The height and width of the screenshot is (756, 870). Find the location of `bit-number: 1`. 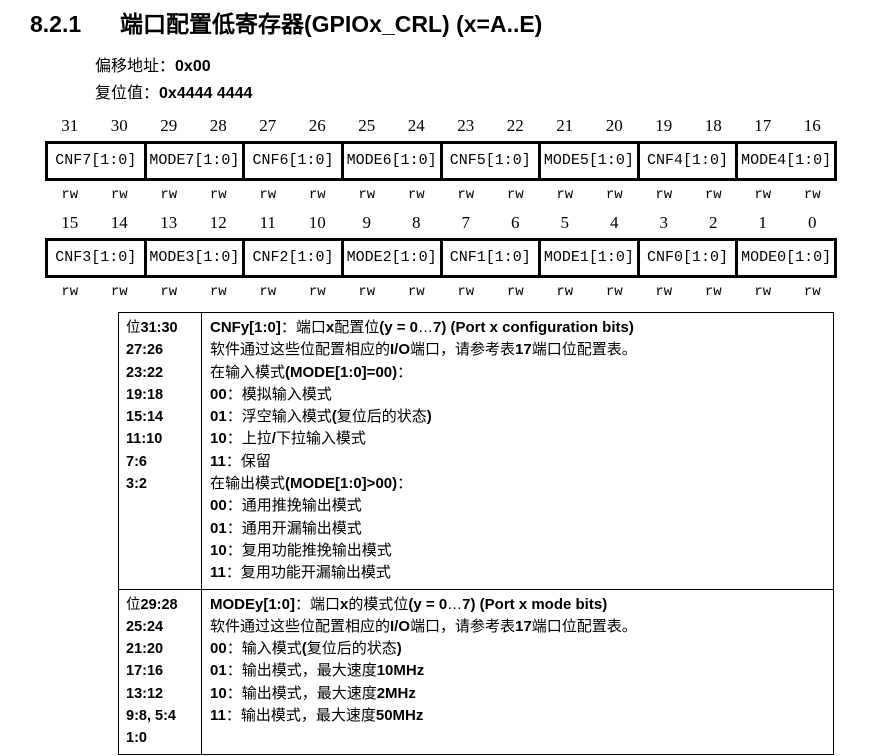

bit-number: 1 is located at coordinates (763, 222).